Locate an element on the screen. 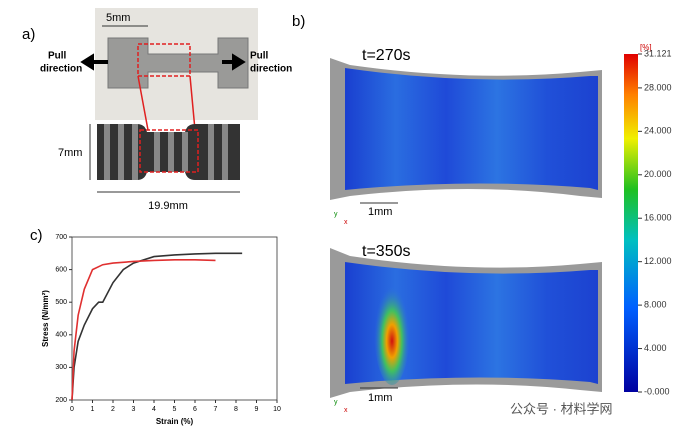 The image size is (692, 440). colorbar-unit: [%] is located at coordinates (646, 47).